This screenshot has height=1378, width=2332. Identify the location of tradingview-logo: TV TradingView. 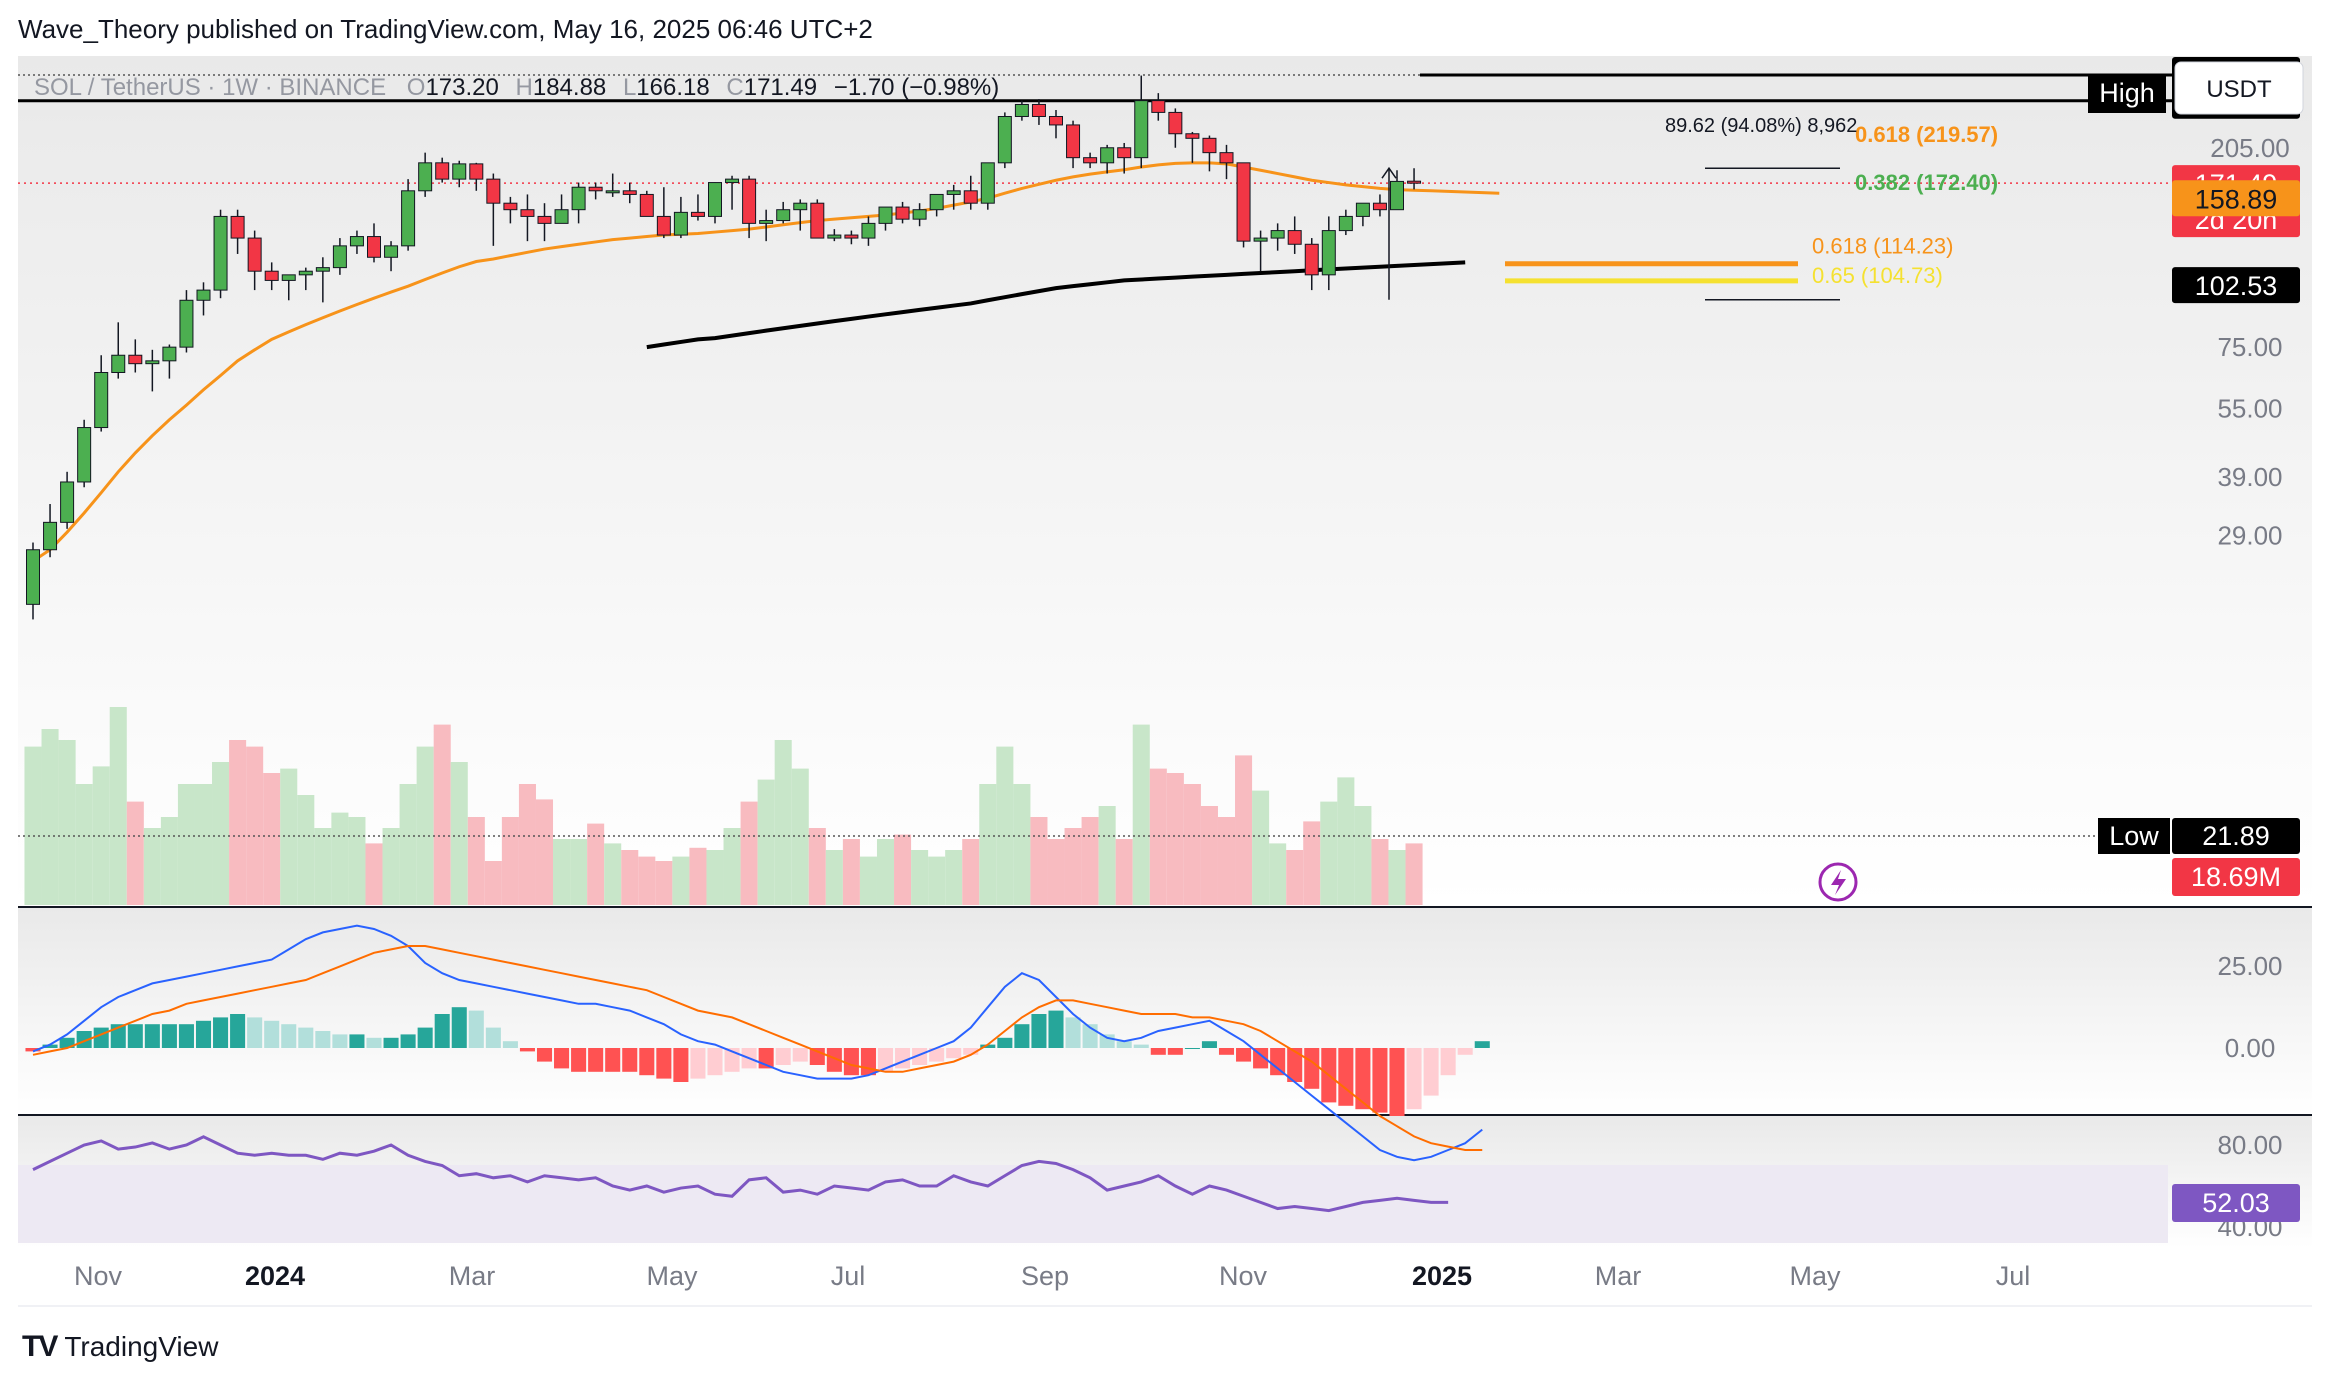
(120, 1347).